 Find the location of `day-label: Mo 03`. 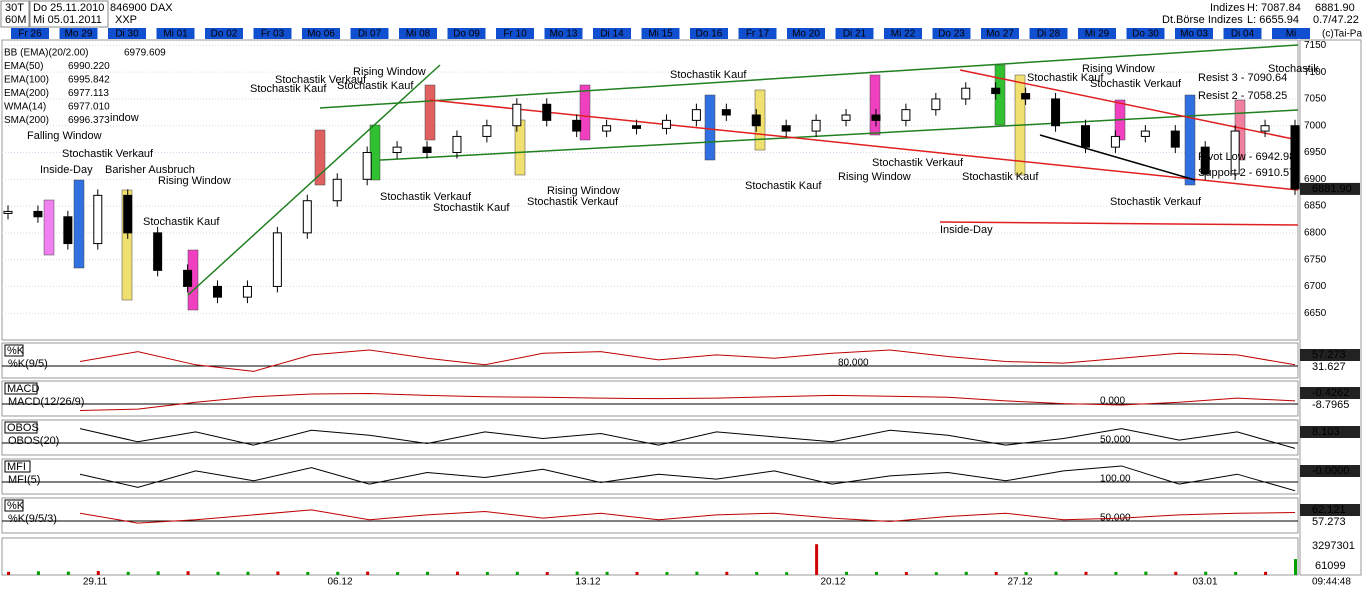

day-label: Mo 03 is located at coordinates (1194, 34).